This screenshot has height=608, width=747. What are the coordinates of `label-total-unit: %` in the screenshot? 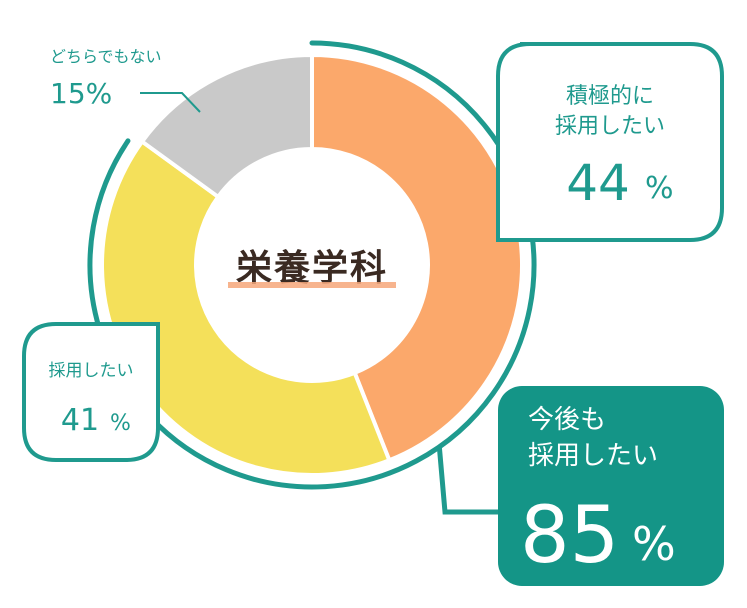 It's located at (654, 544).